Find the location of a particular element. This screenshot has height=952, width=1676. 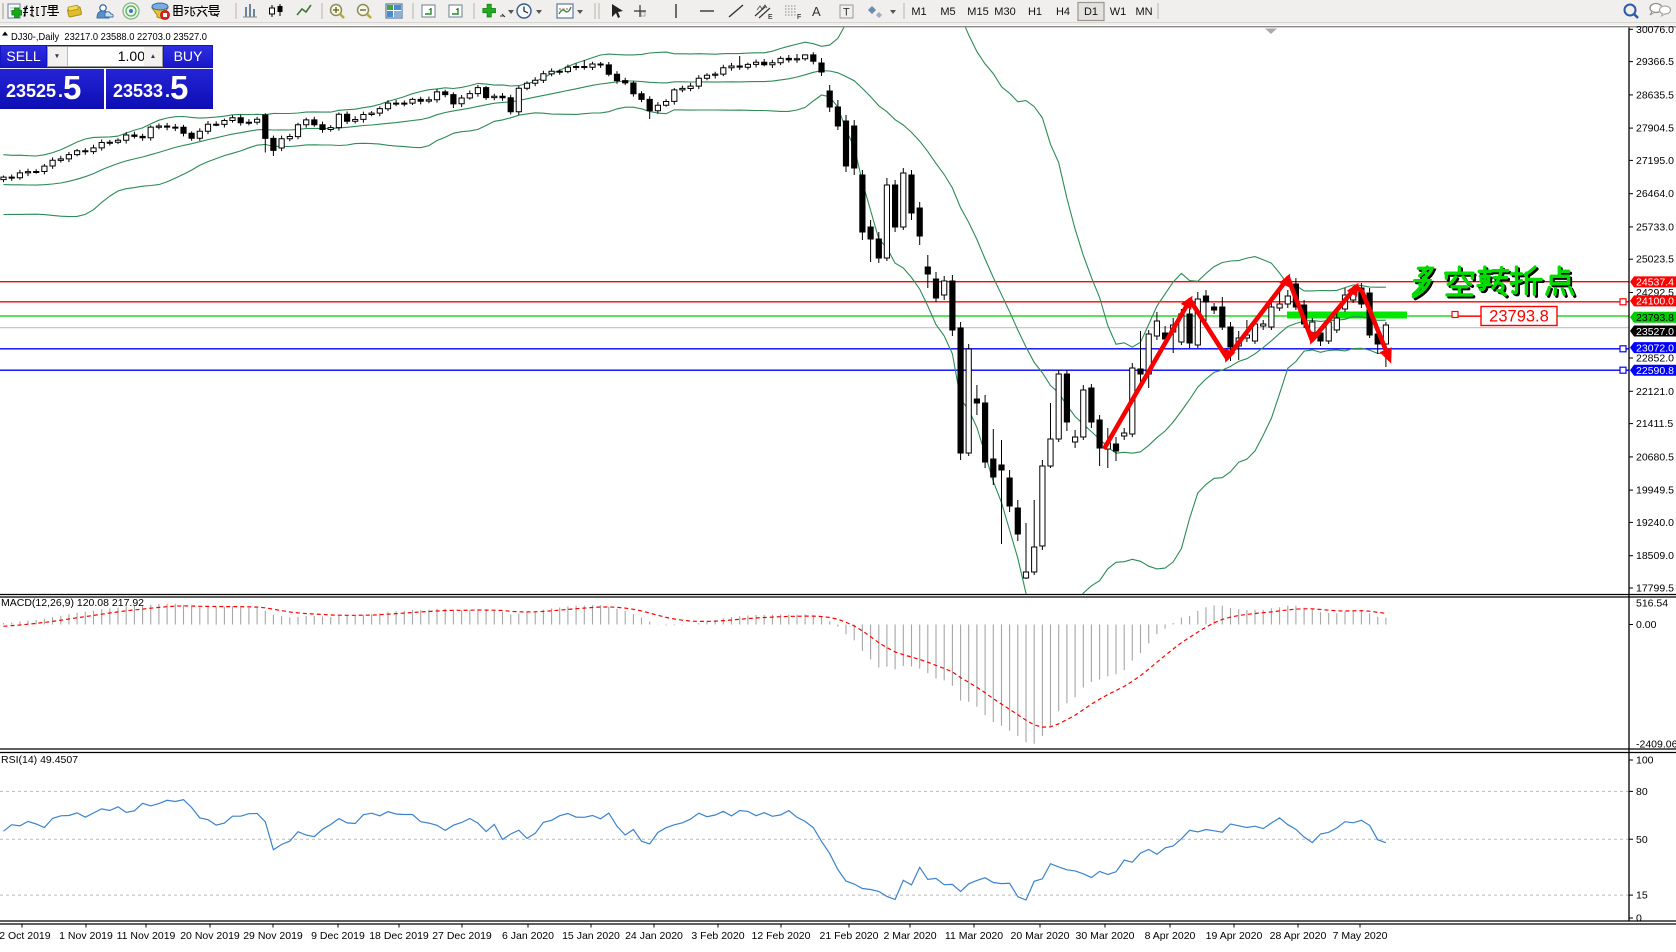

svg-text: A is located at coordinates (816, 11).